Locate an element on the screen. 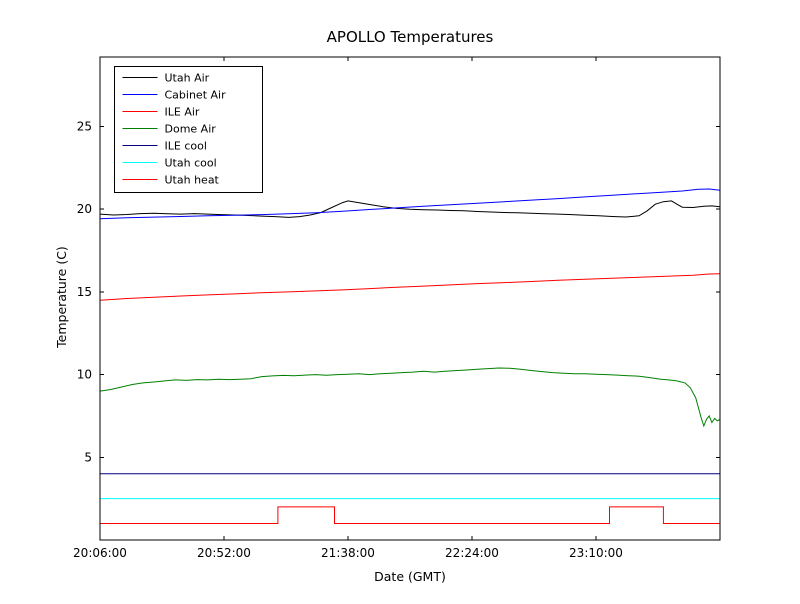 This screenshot has width=800, height=604. x-tick-label: 21:38:00 is located at coordinates (348, 553).